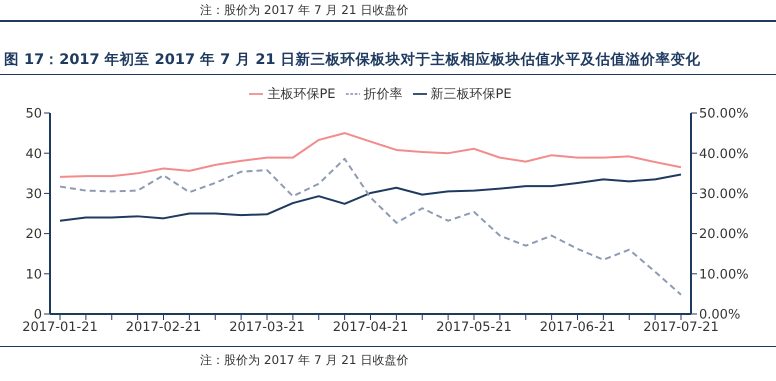 This screenshot has height=381, width=776. What do you see at coordinates (33, 154) in the screenshot?
I see `y-tick-label: 40` at bounding box center [33, 154].